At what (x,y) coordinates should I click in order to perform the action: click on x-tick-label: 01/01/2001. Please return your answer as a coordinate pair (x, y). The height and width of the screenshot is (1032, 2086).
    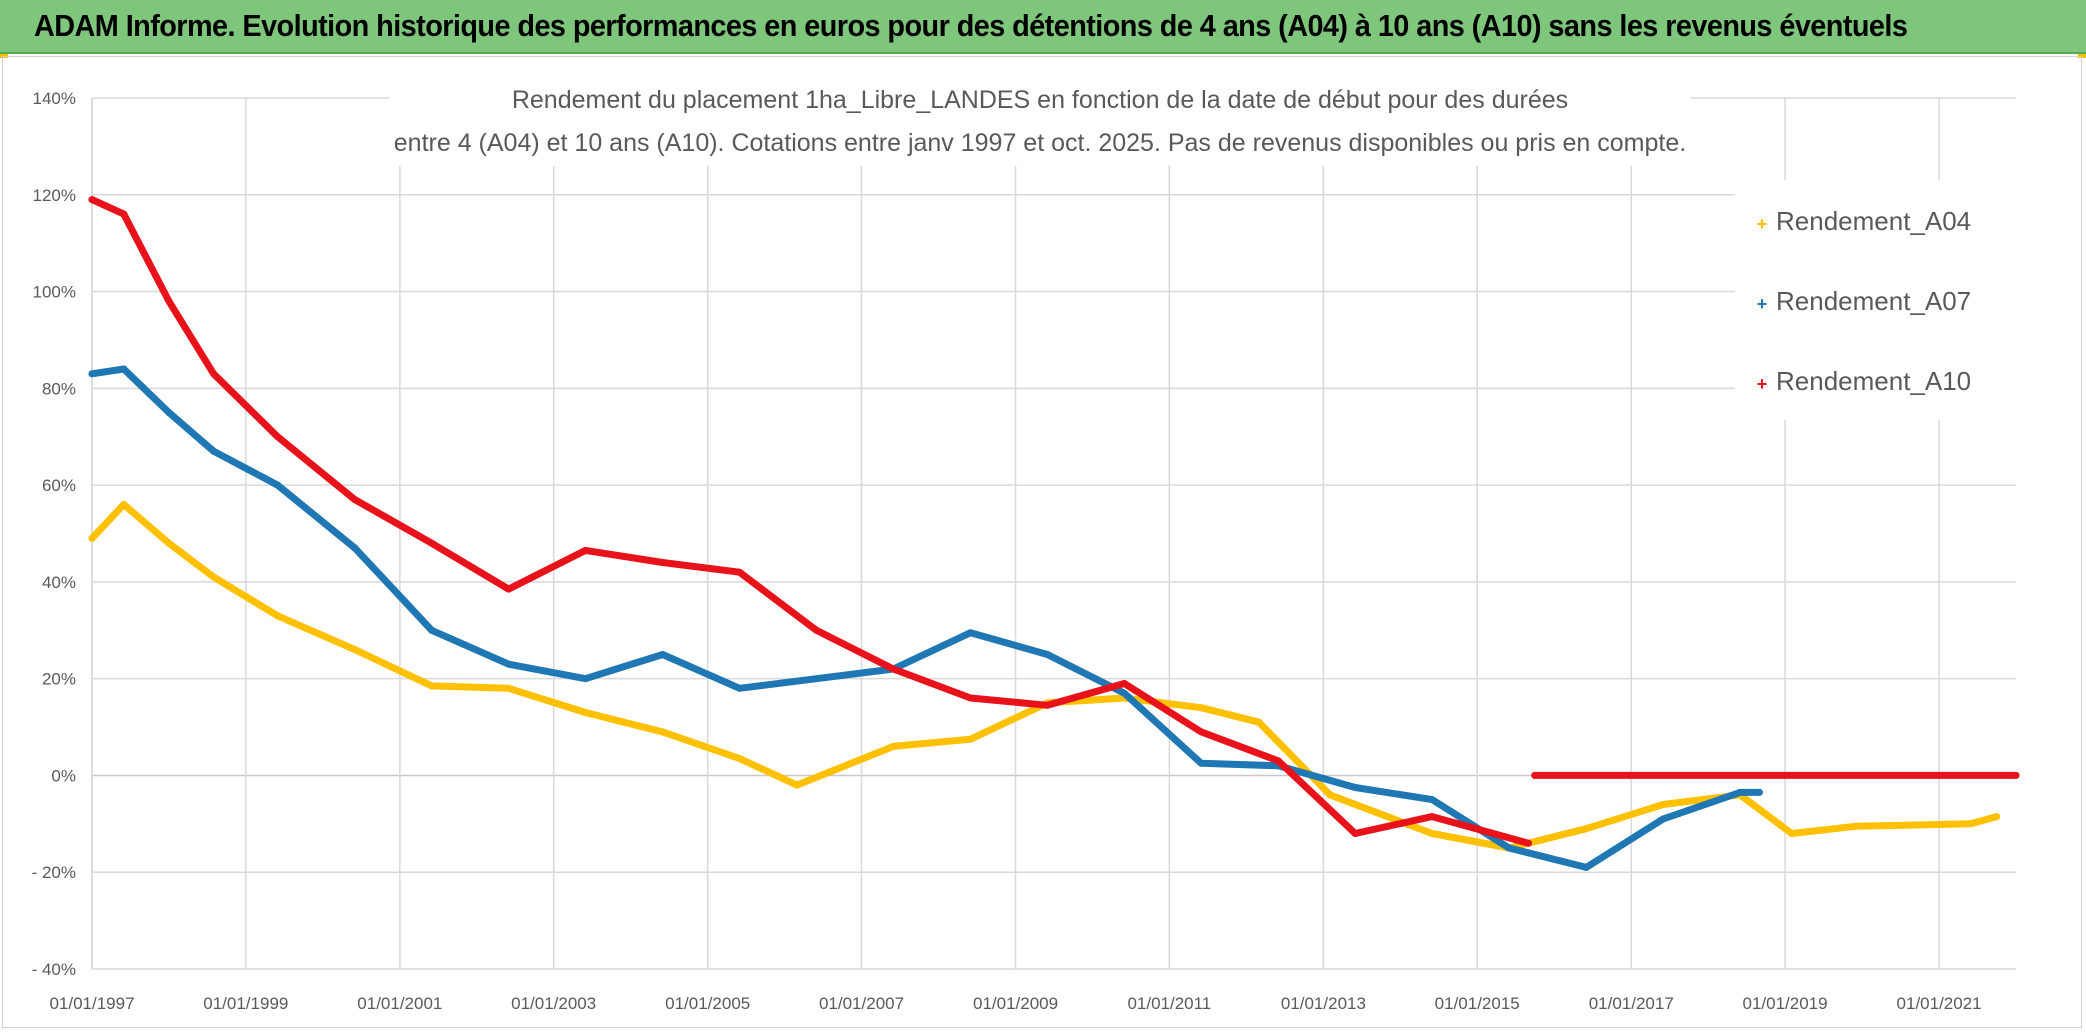
    Looking at the image, I should click on (399, 1003).